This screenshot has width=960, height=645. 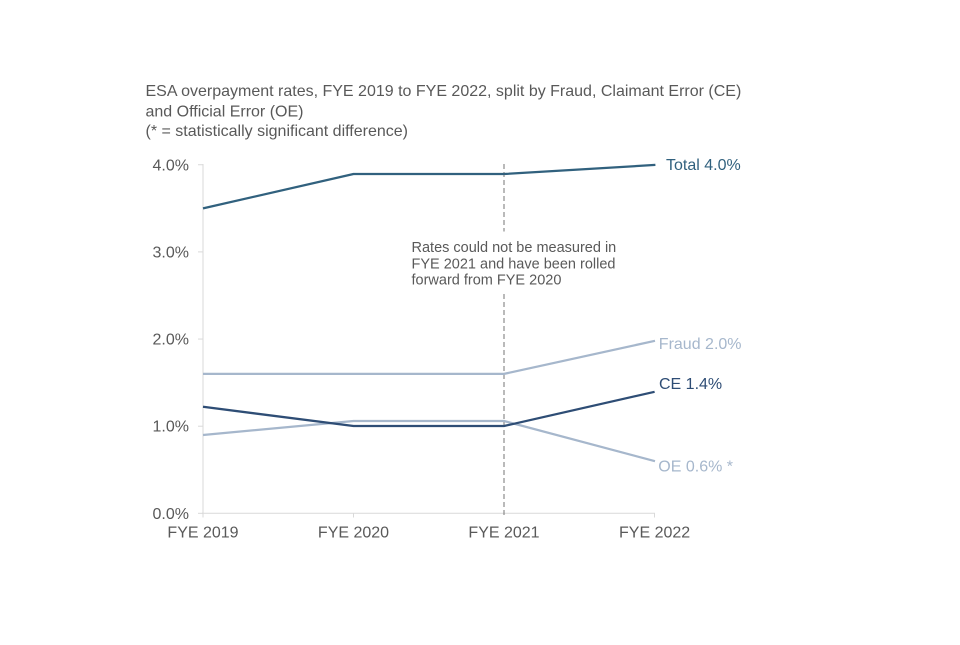 I want to click on svg-text: Total 4.0%, so click(x=703, y=165).